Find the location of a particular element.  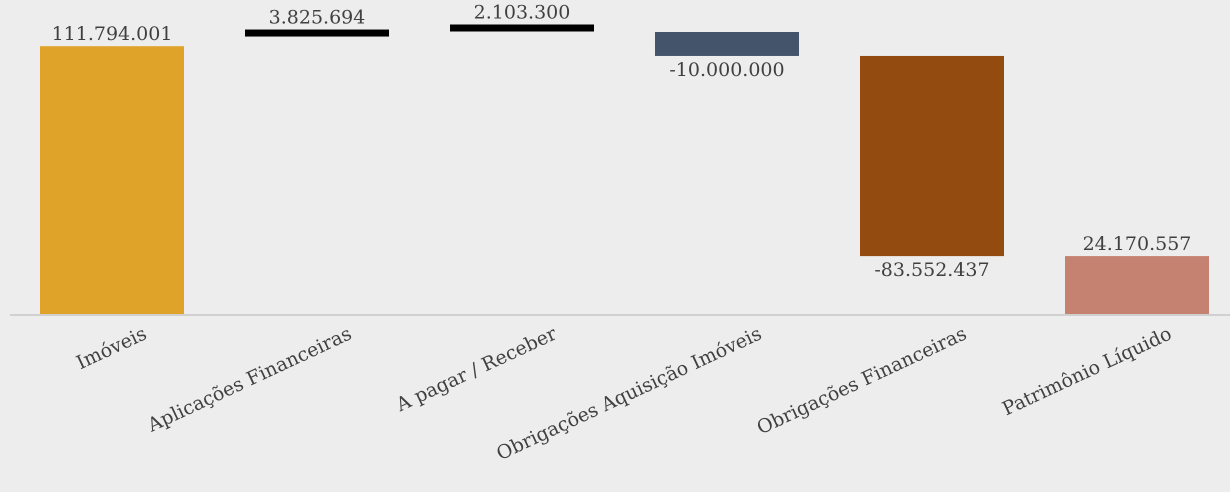

category-label-4: Obrigações Financeiras is located at coordinates (862, 381).